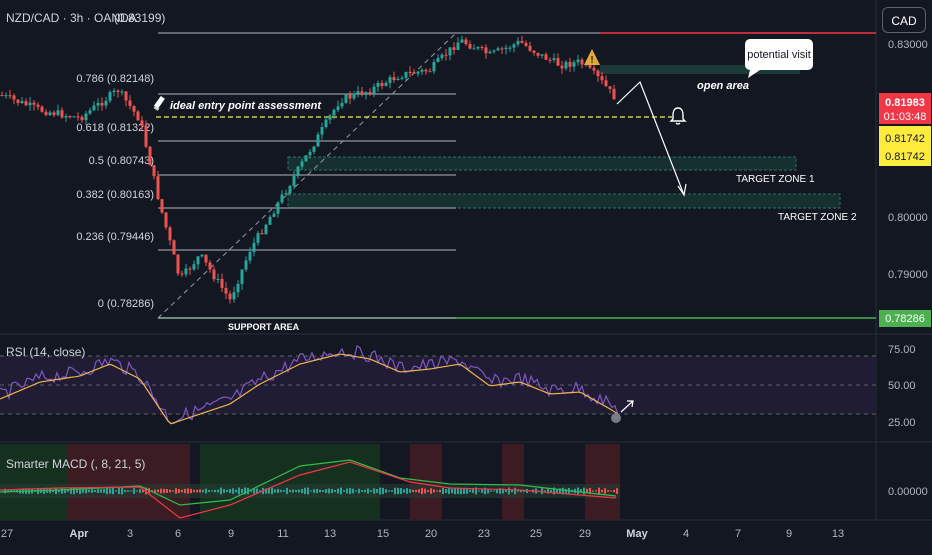  Describe the element at coordinates (126, 304) in the screenshot. I see `fib-label-0: 0 (0.78286)` at that location.